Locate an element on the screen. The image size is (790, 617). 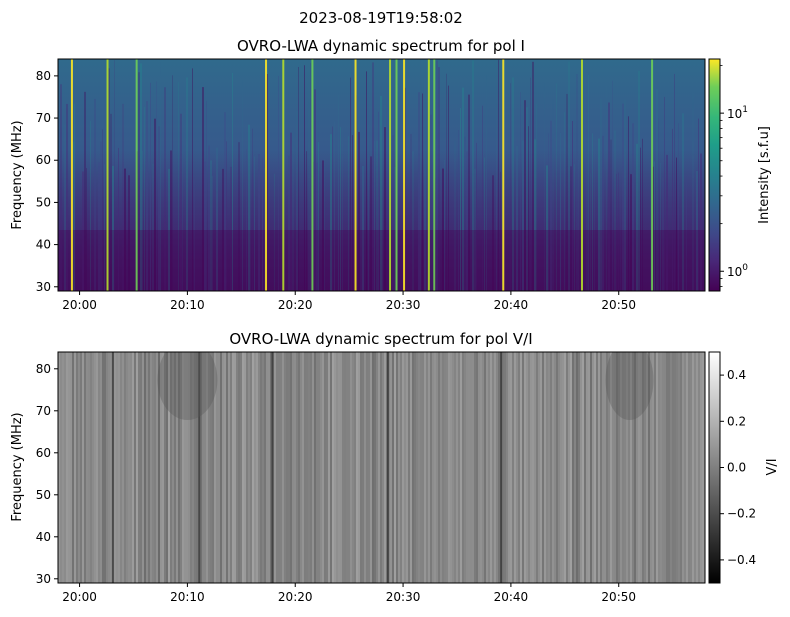
colorbar-tick-label: 0.4 is located at coordinates (736, 375).